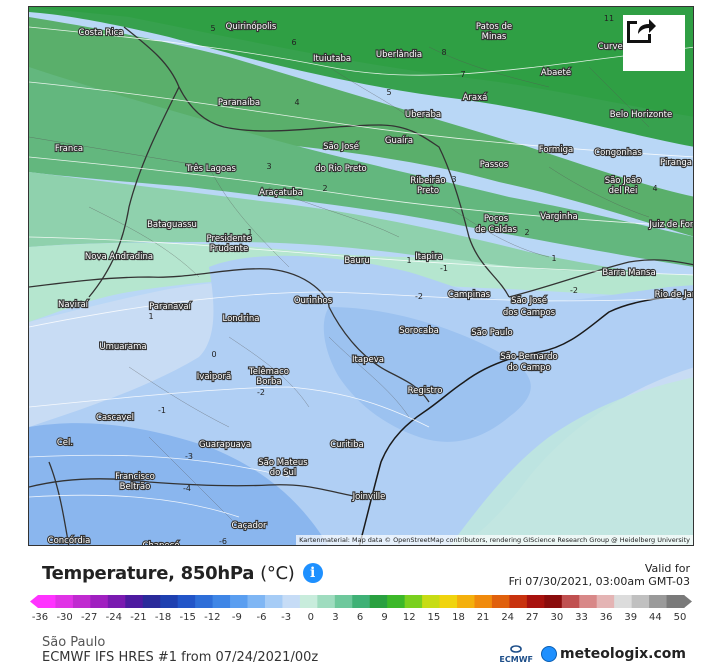 This screenshot has height=668, width=720. Describe the element at coordinates (549, 654) in the screenshot. I see `globe-icon` at that location.